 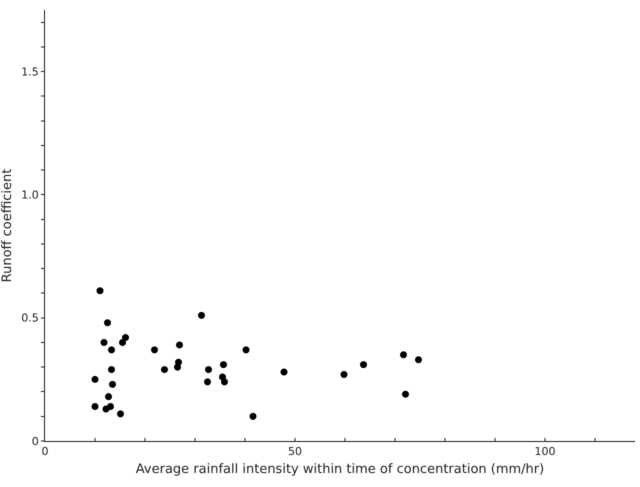 What do you see at coordinates (545, 451) in the screenshot?
I see `x-tick-label: 100` at bounding box center [545, 451].